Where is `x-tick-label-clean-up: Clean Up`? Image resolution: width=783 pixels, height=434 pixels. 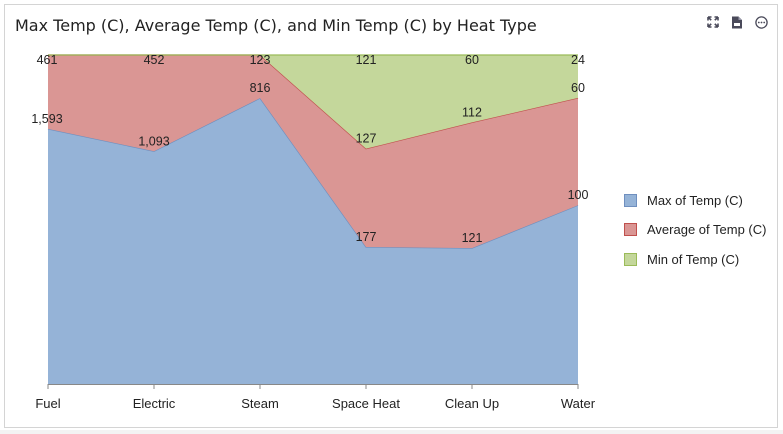
x-tick-label-clean-up: Clean Up is located at coordinates (472, 403).